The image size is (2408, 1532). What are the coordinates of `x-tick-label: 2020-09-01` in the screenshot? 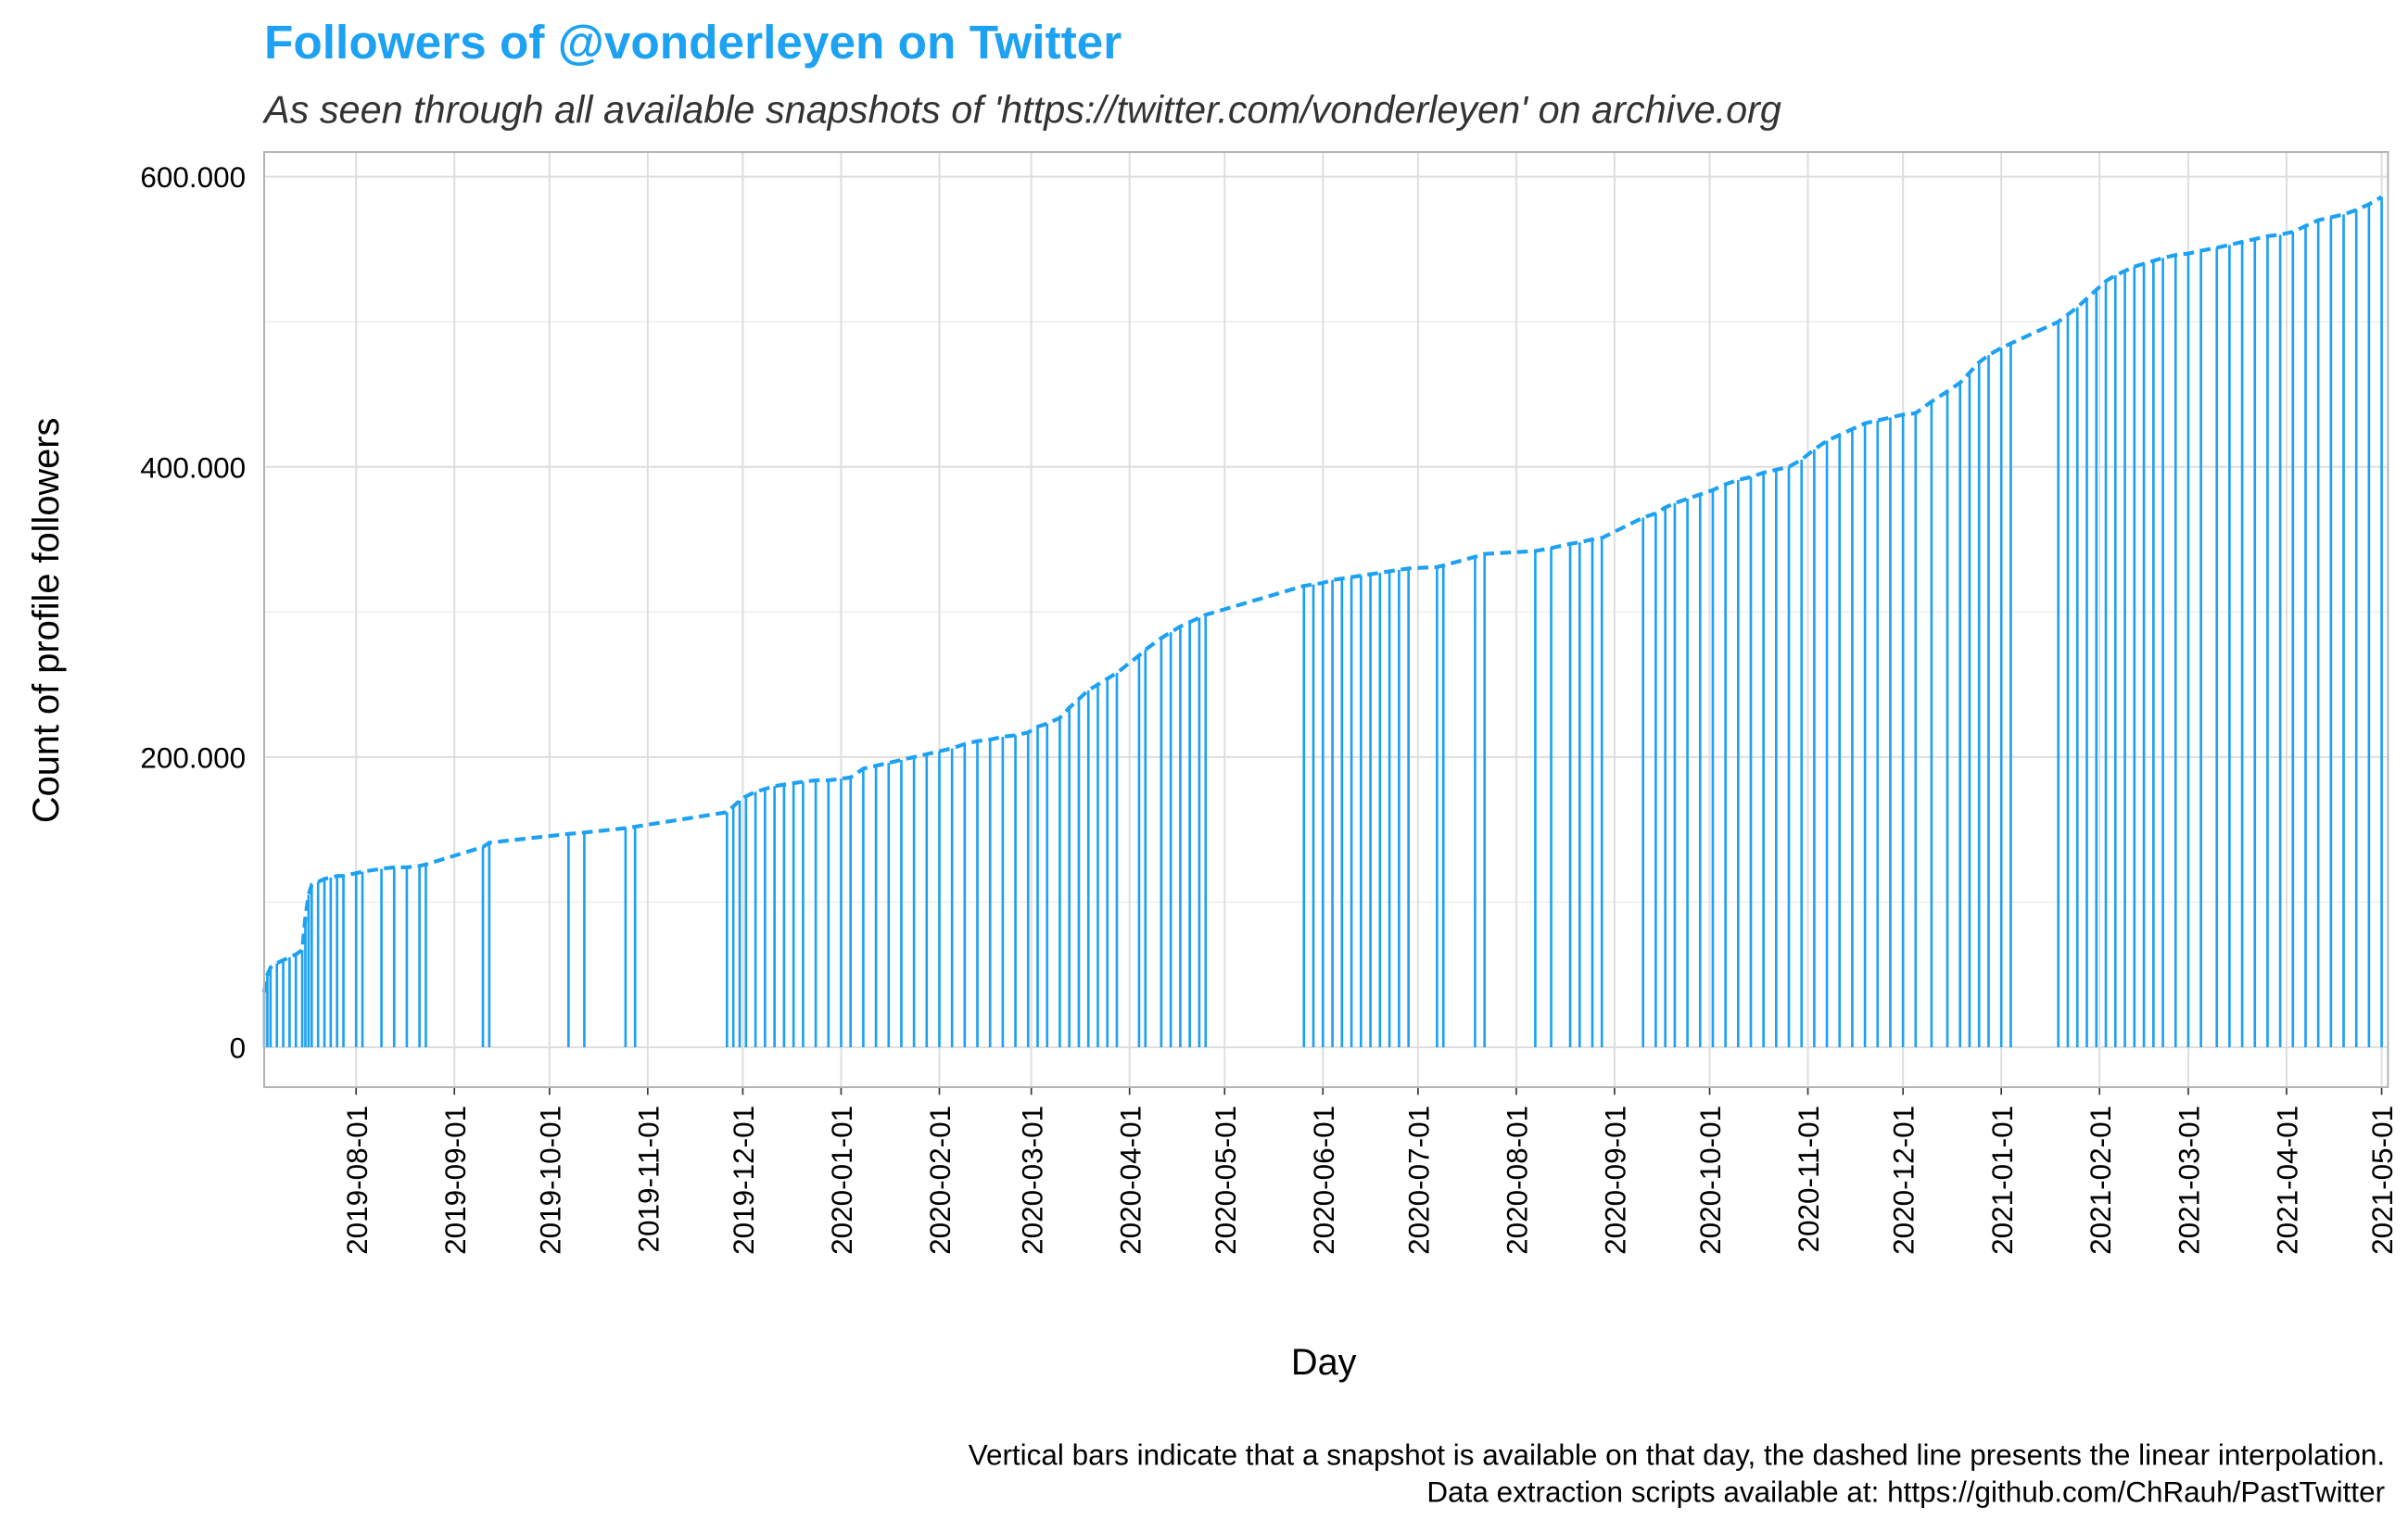 It's located at (1616, 1181).